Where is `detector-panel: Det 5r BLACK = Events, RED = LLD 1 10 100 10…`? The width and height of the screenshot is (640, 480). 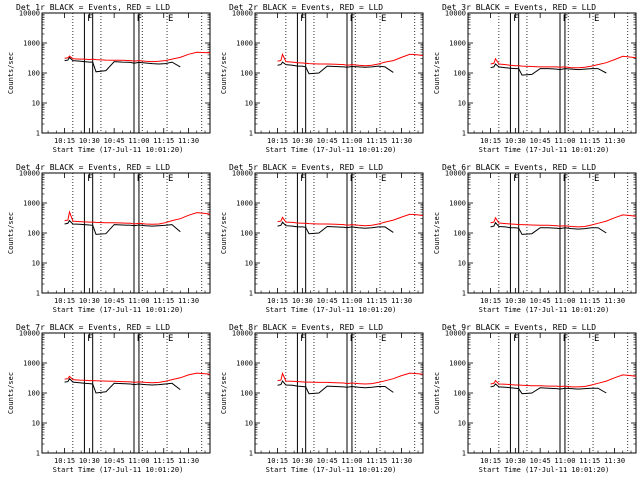
detector-panel: Det 5r BLACK = Events, RED = LLD 1 10 100 10… is located at coordinates (319, 240).